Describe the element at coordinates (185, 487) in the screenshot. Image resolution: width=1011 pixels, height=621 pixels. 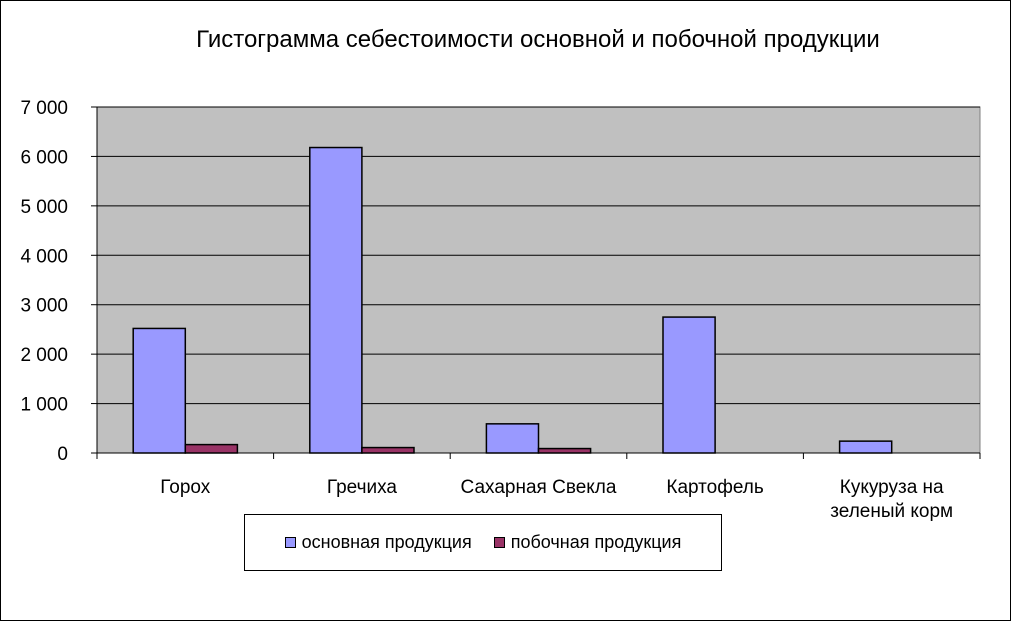
I see `x-tick-label: Горох` at that location.